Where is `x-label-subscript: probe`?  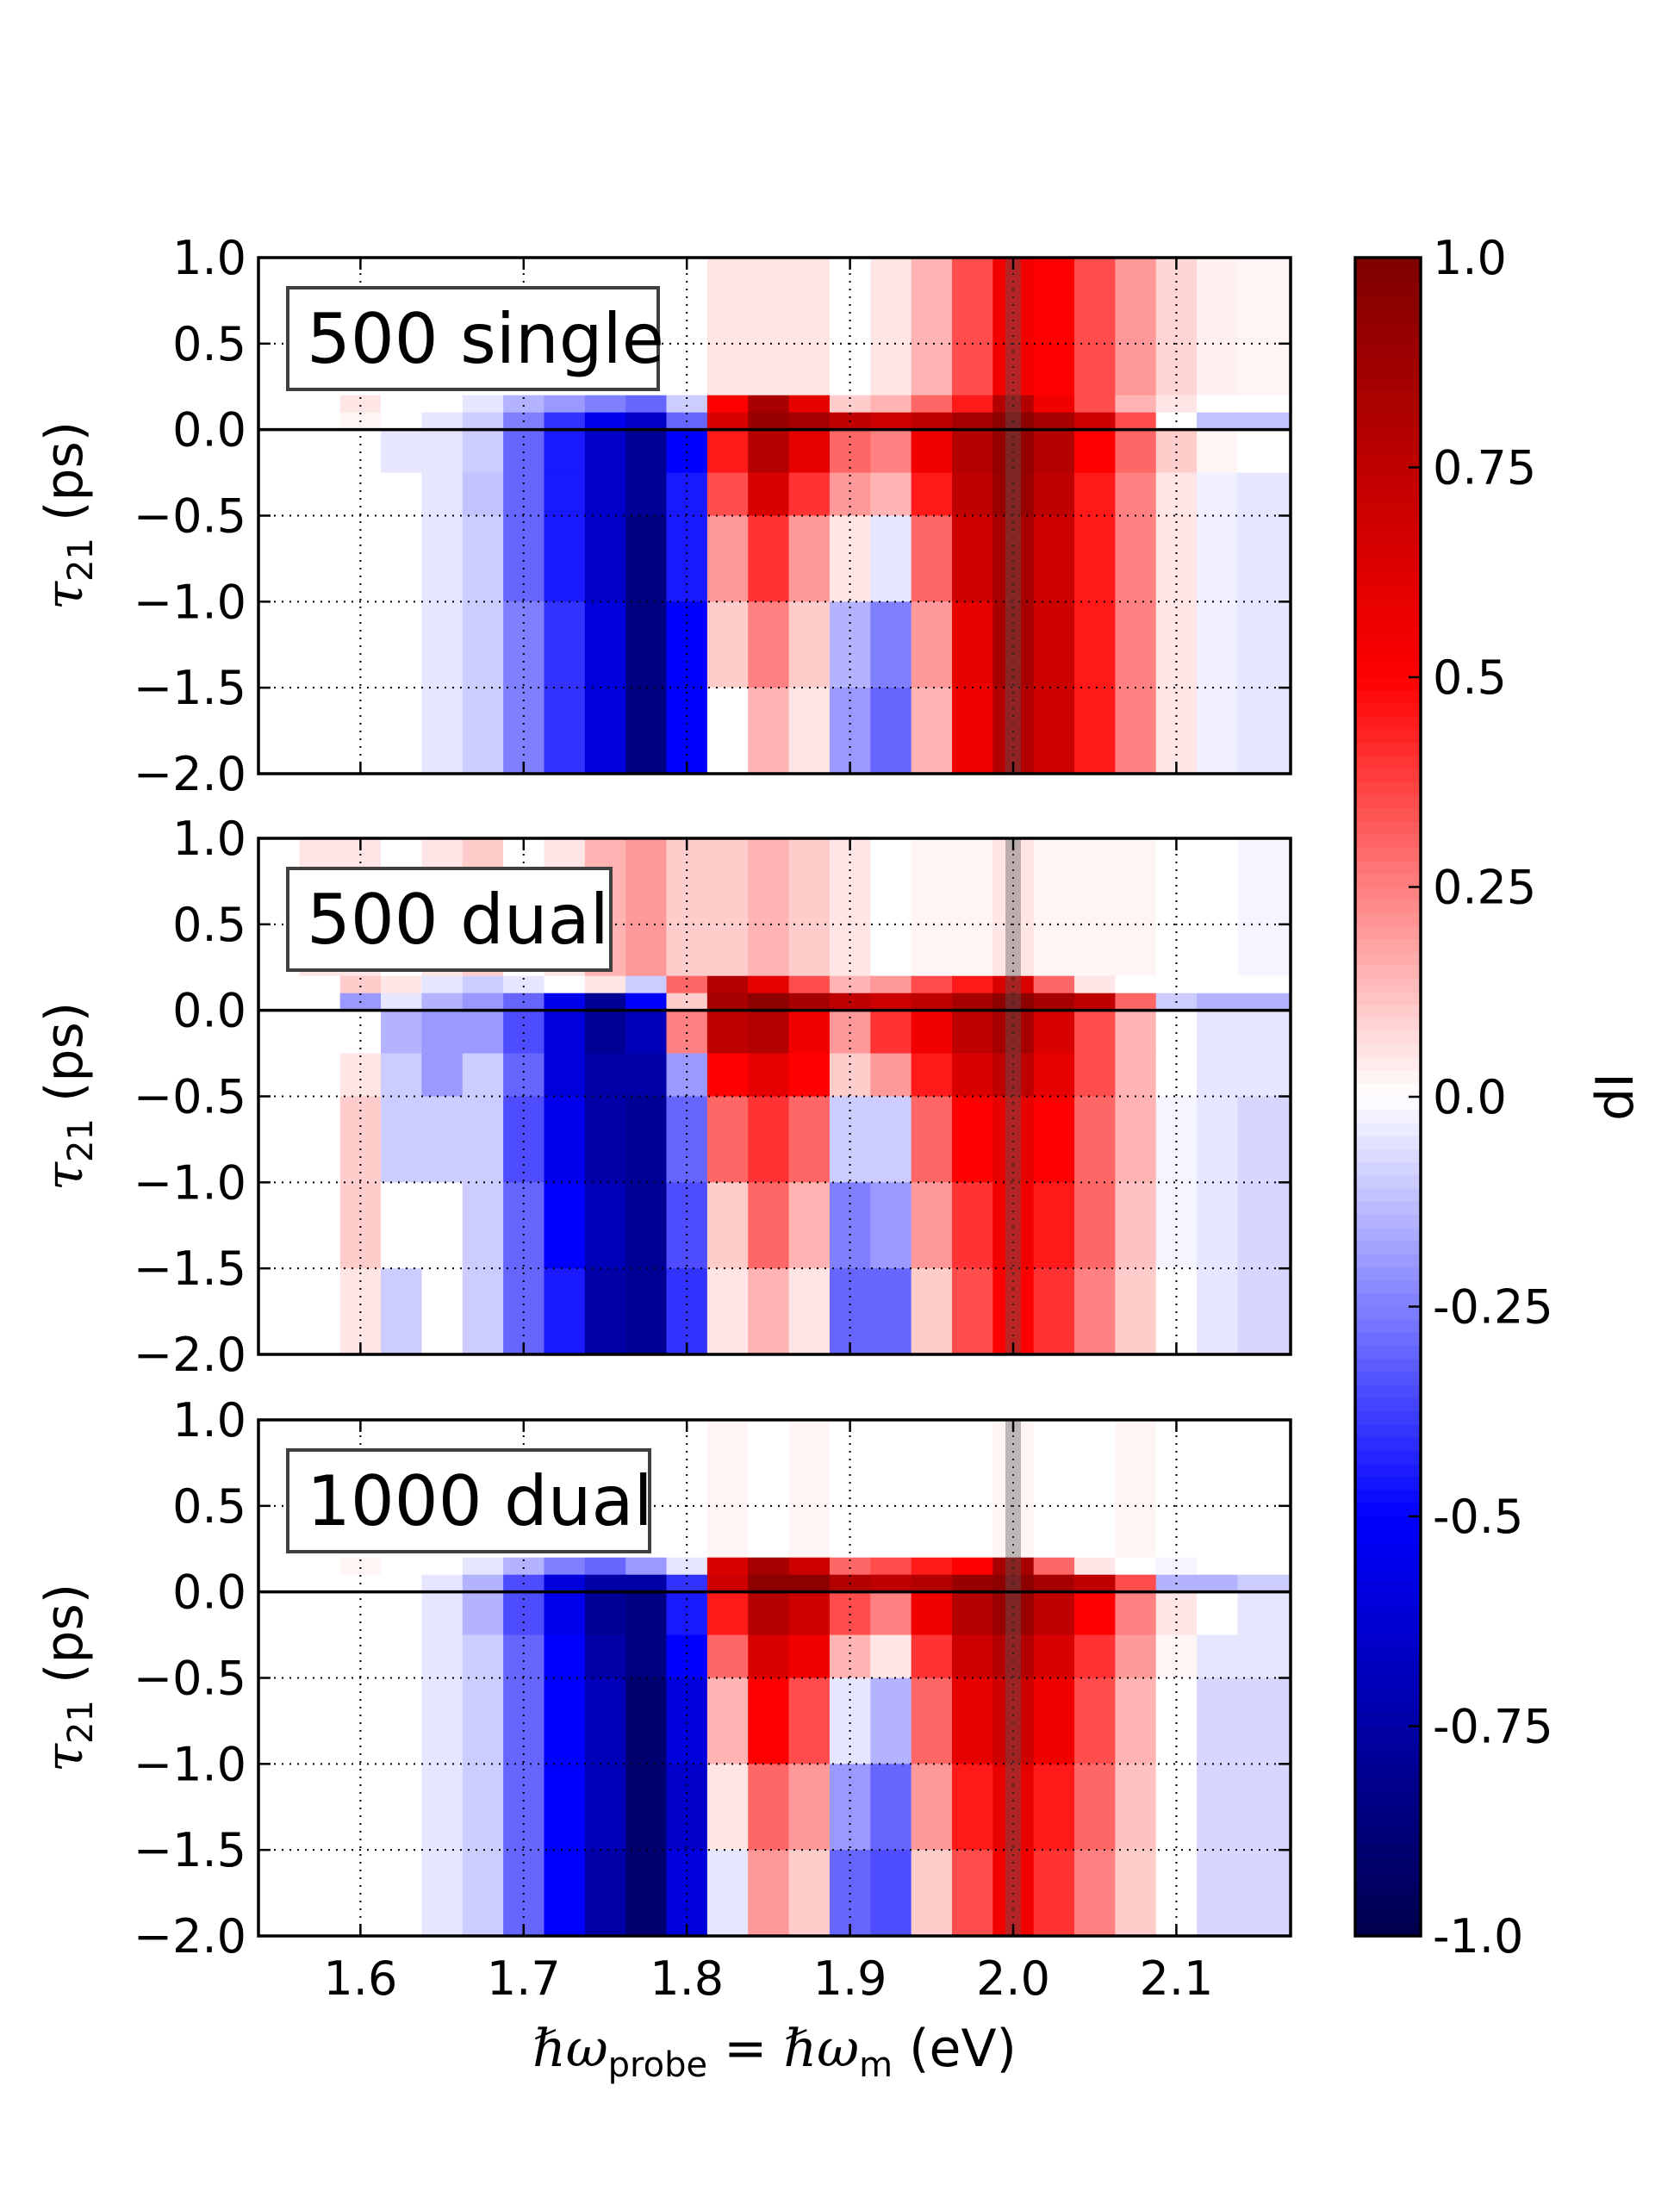
x-label-subscript: probe is located at coordinates (658, 2065).